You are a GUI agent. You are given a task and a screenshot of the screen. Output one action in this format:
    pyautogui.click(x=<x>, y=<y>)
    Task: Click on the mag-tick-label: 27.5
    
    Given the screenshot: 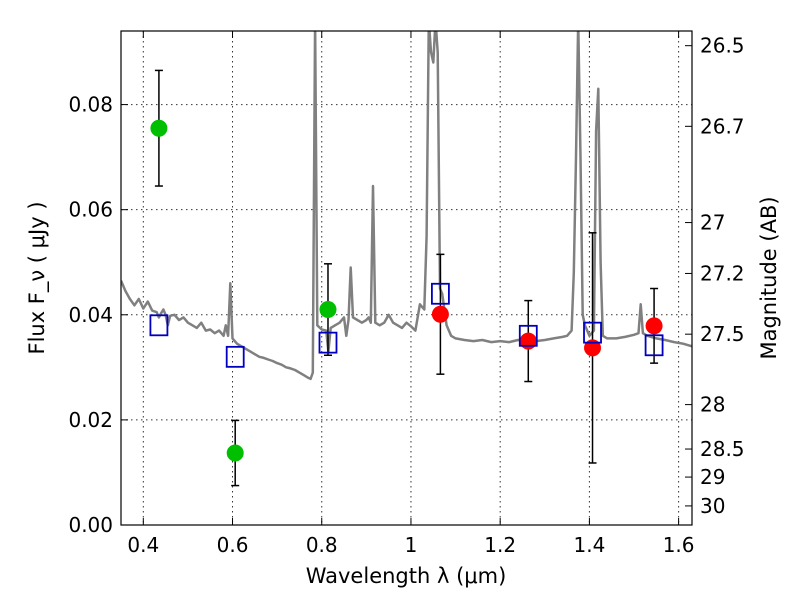 What is the action you would take?
    pyautogui.click(x=722, y=334)
    